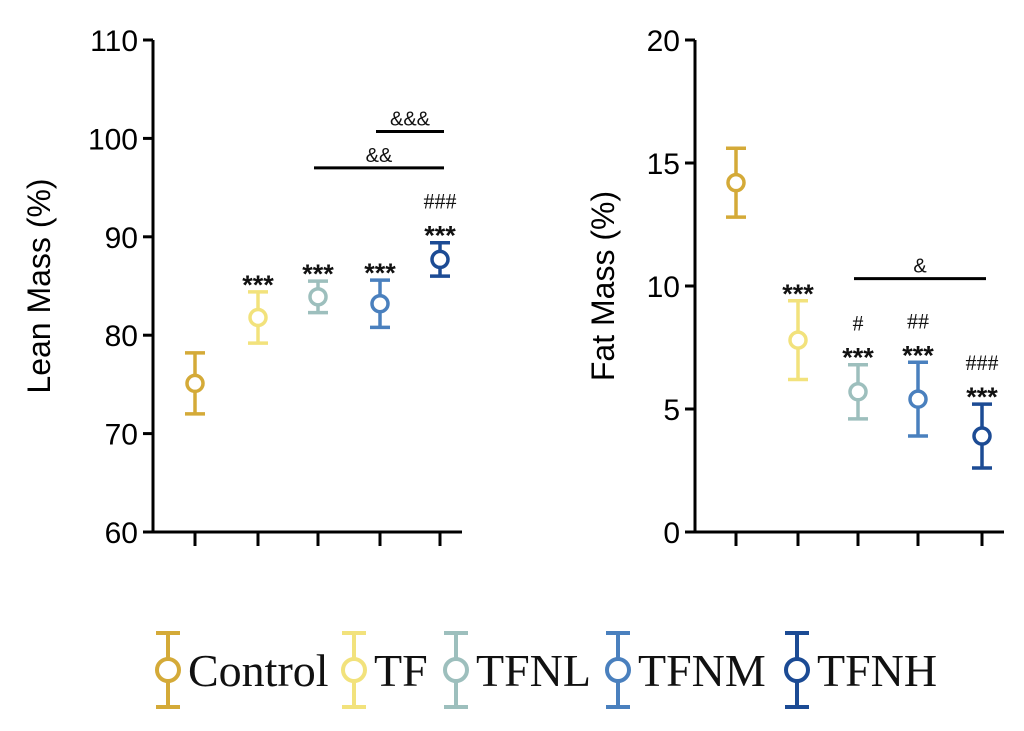 This screenshot has width=1024, height=731. Describe the element at coordinates (410, 120) in the screenshot. I see `bracket-label: &&&` at that location.